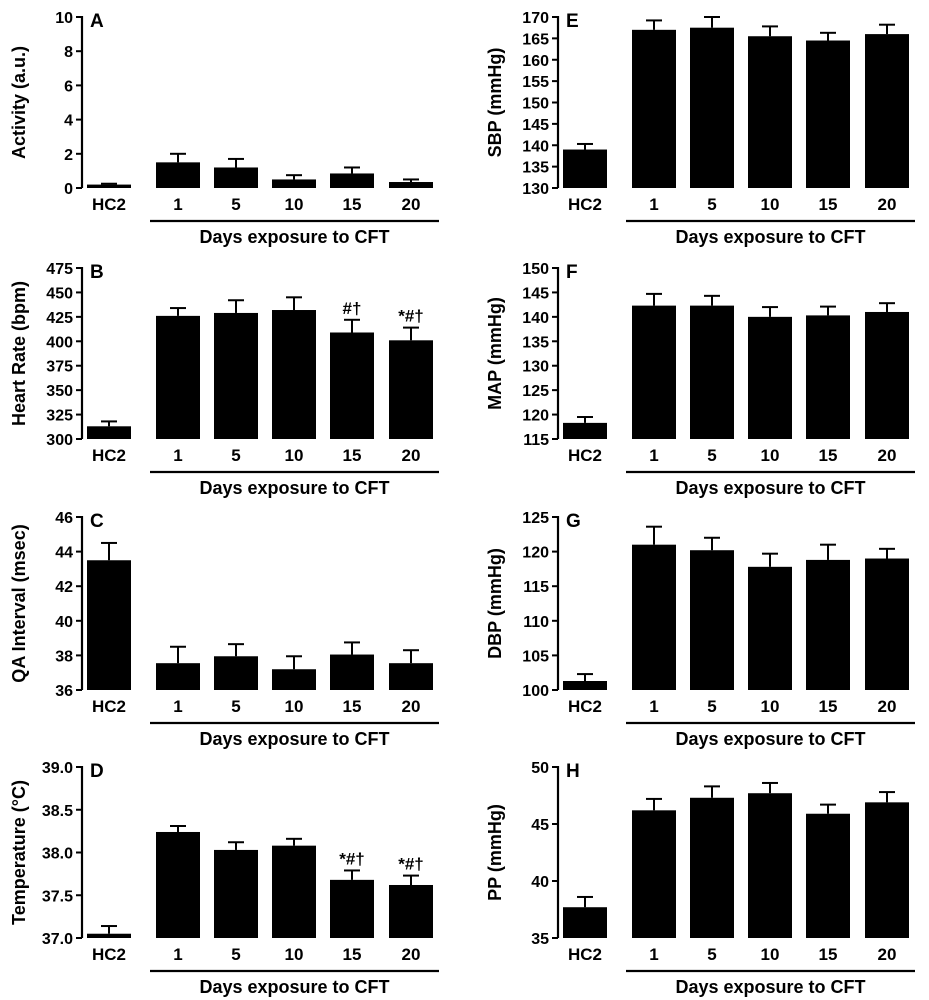  Describe the element at coordinates (573, 771) in the screenshot. I see `panel-label: H` at that location.